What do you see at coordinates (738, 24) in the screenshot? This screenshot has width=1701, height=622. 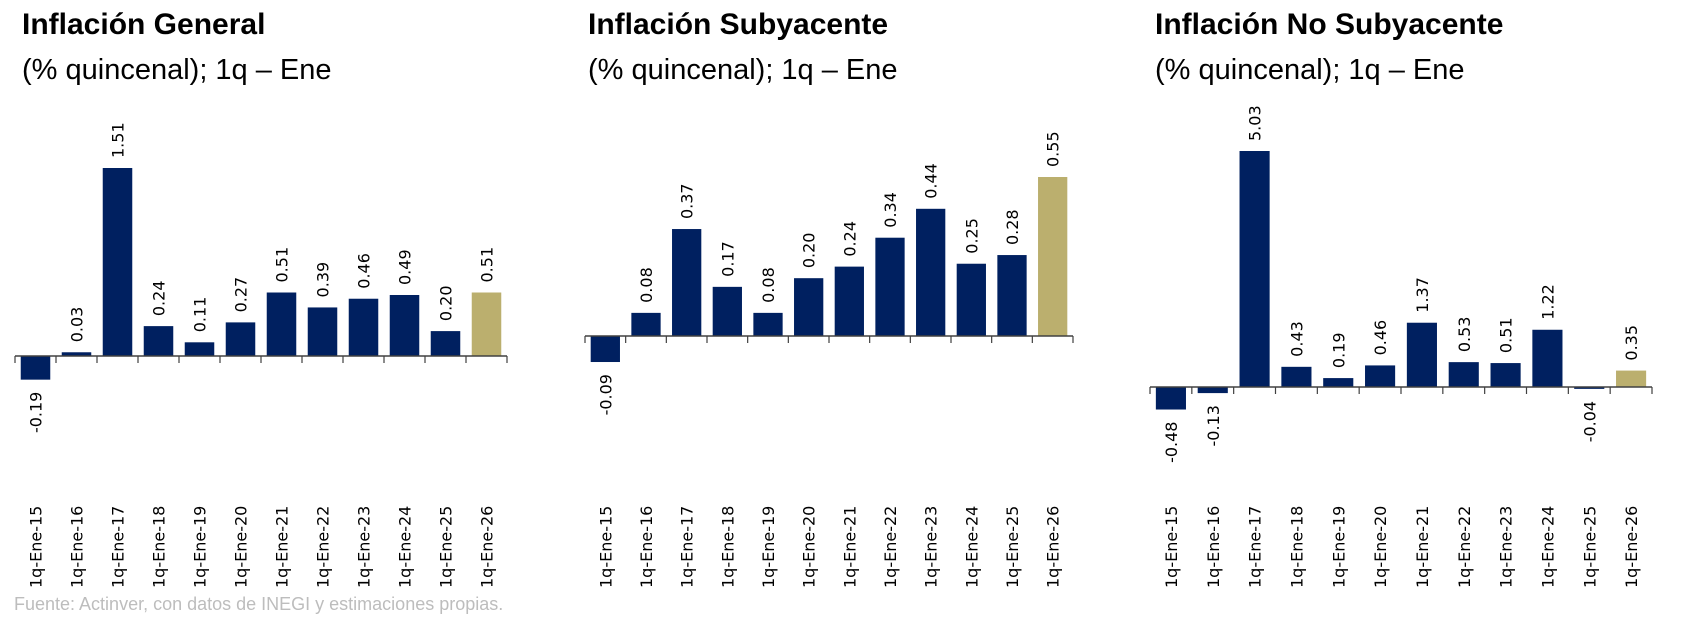 I see `chart-title-subyacente: Inflación Subyacente` at bounding box center [738, 24].